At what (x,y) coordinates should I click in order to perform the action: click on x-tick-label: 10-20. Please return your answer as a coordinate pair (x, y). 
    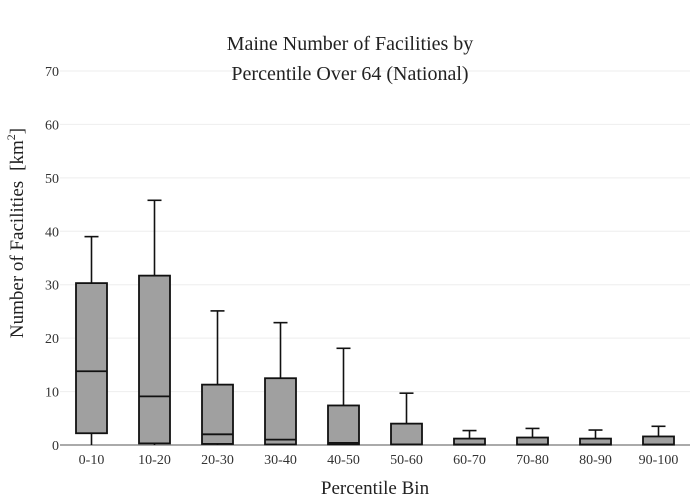
    Looking at the image, I should click on (154, 460).